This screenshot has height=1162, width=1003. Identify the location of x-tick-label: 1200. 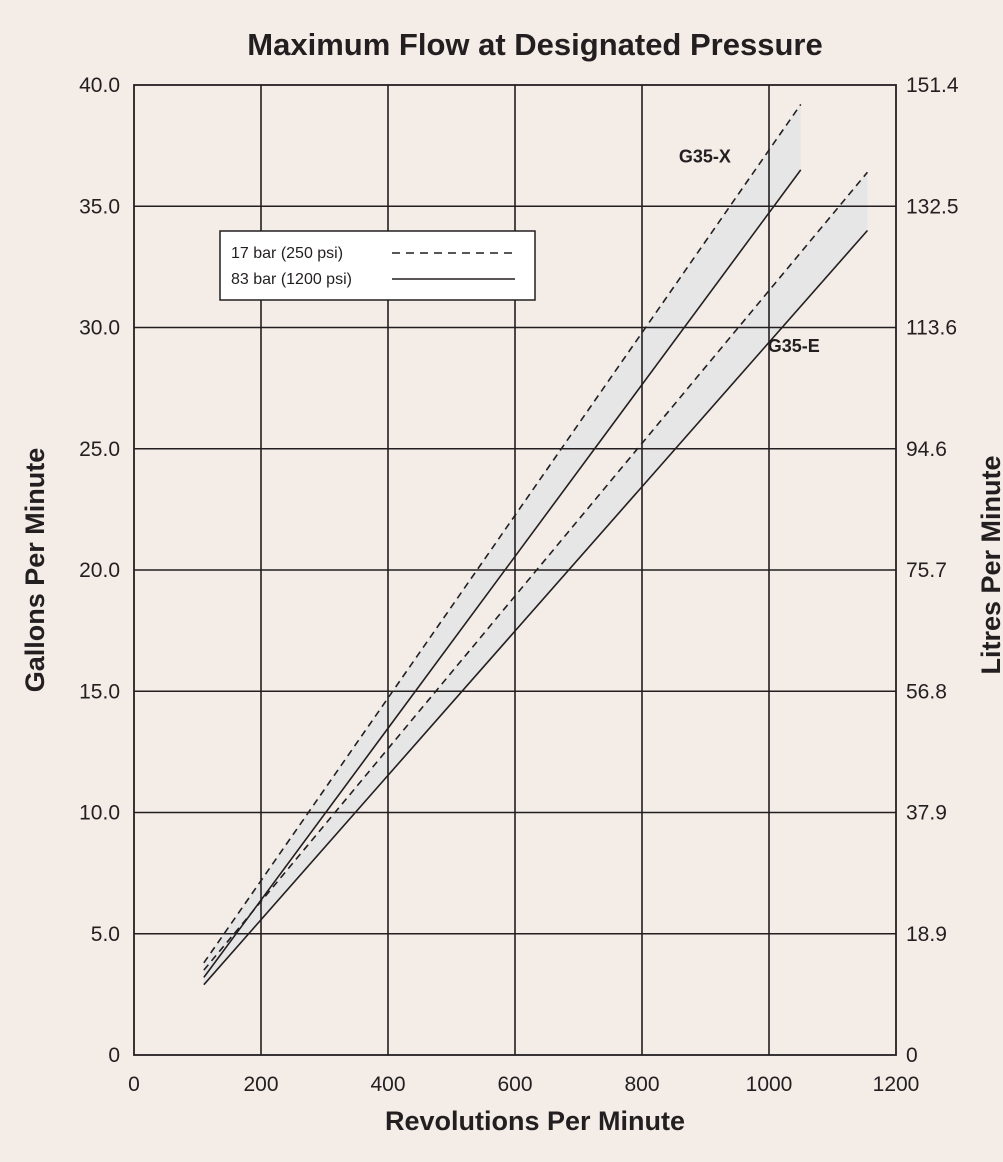
(896, 1084).